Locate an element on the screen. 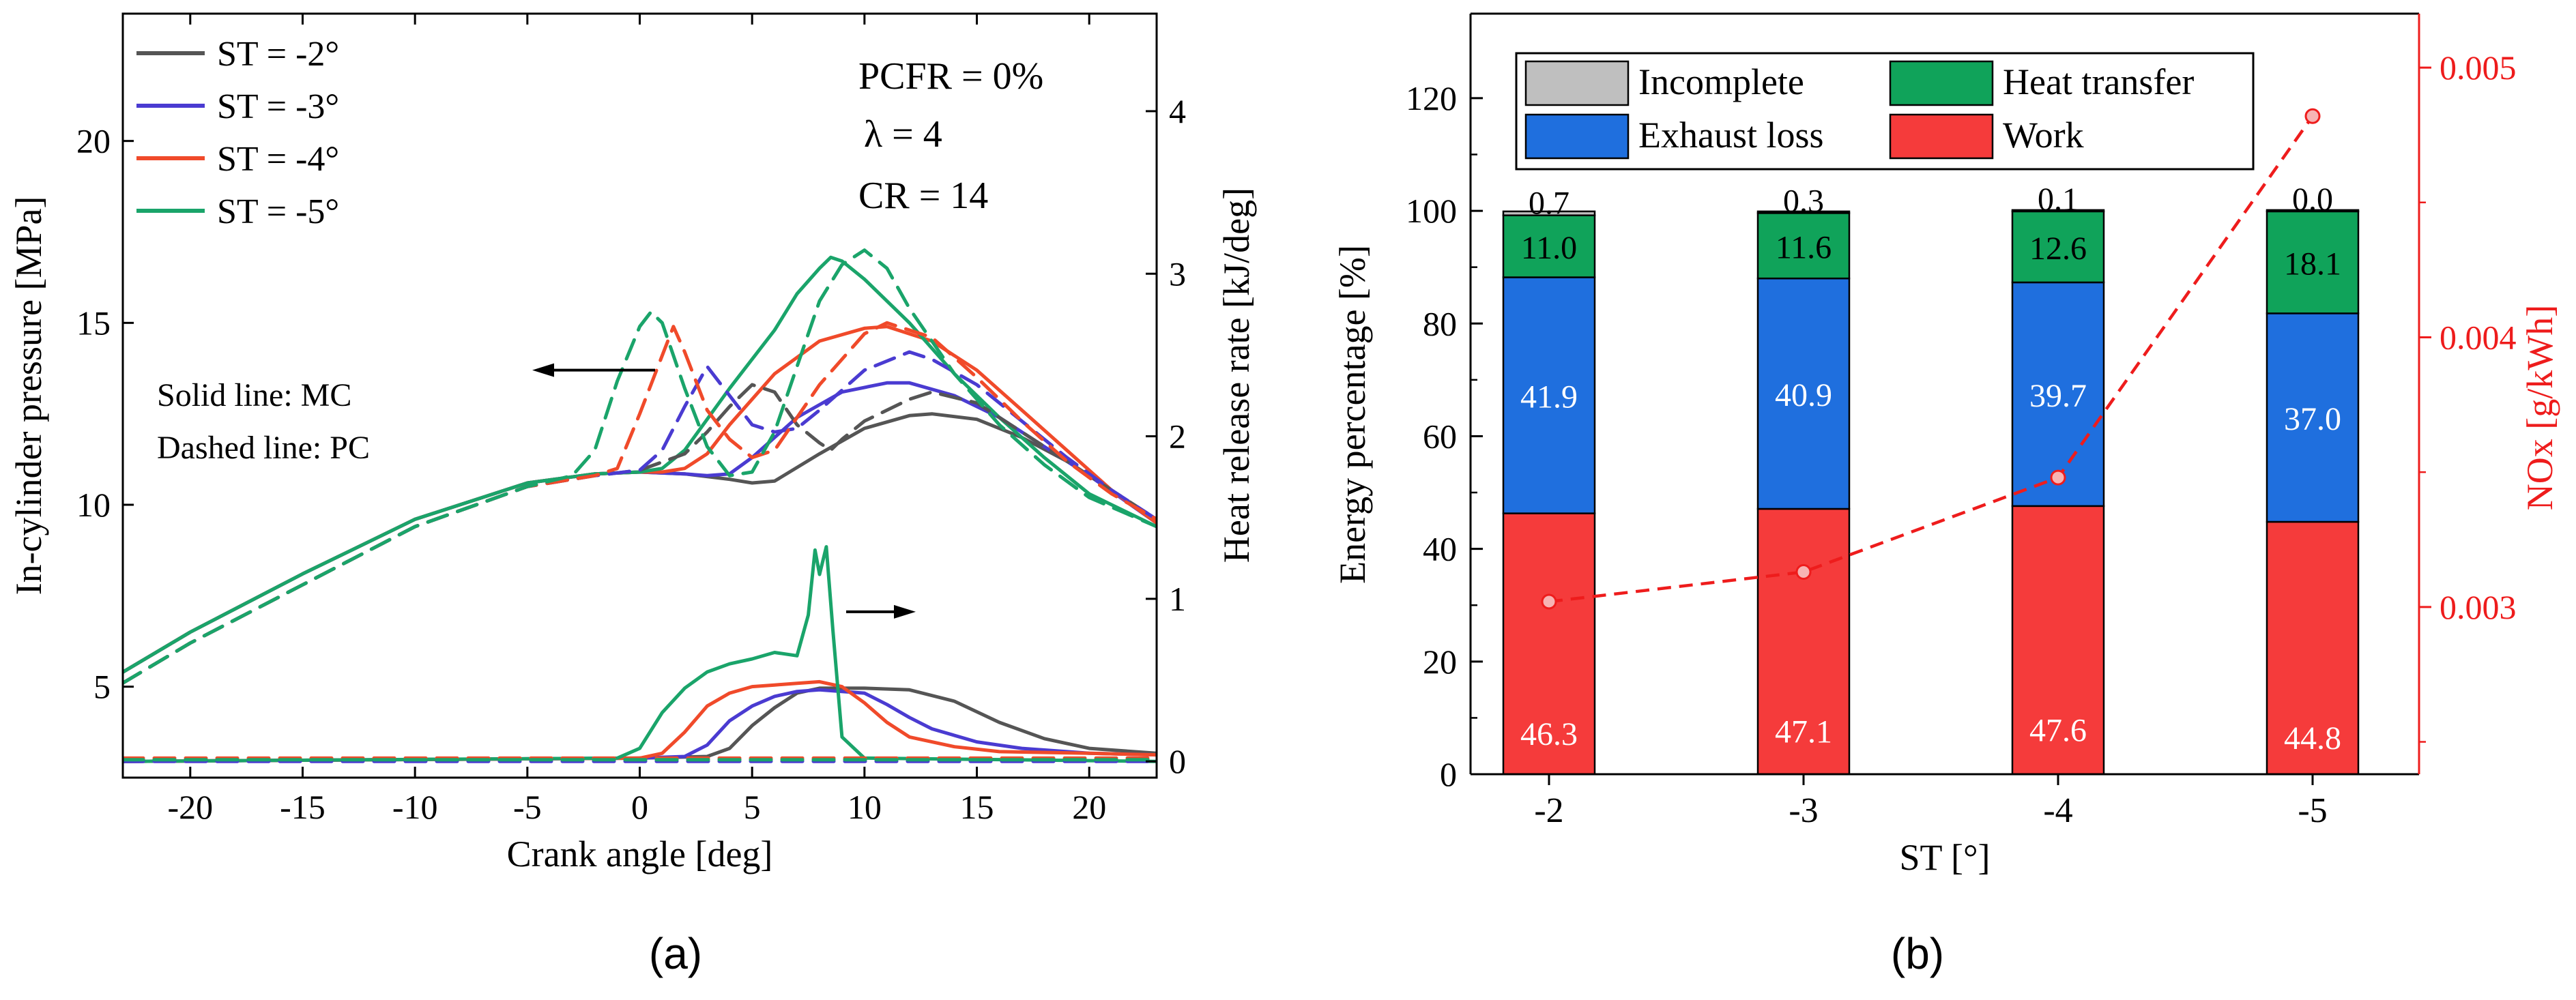 The width and height of the screenshot is (2576, 1000). x-axis-label: ST [°] is located at coordinates (1944, 857).